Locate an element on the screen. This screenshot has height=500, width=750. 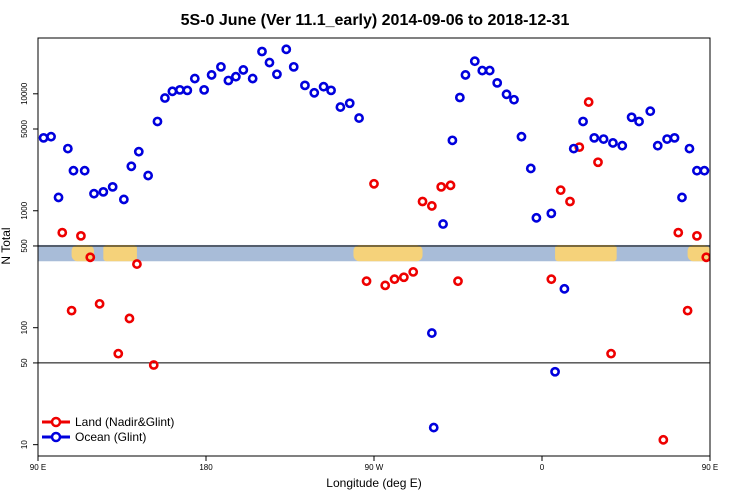
y-tick-label: 5000 is located at coordinates (24, 129).